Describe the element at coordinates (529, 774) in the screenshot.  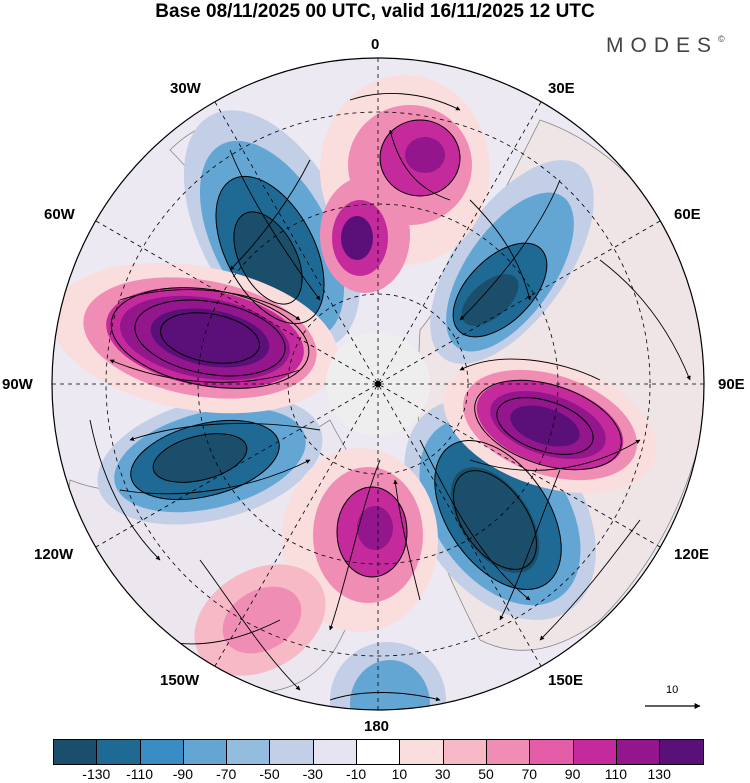
I see `colorbar-tick-label: 70` at that location.